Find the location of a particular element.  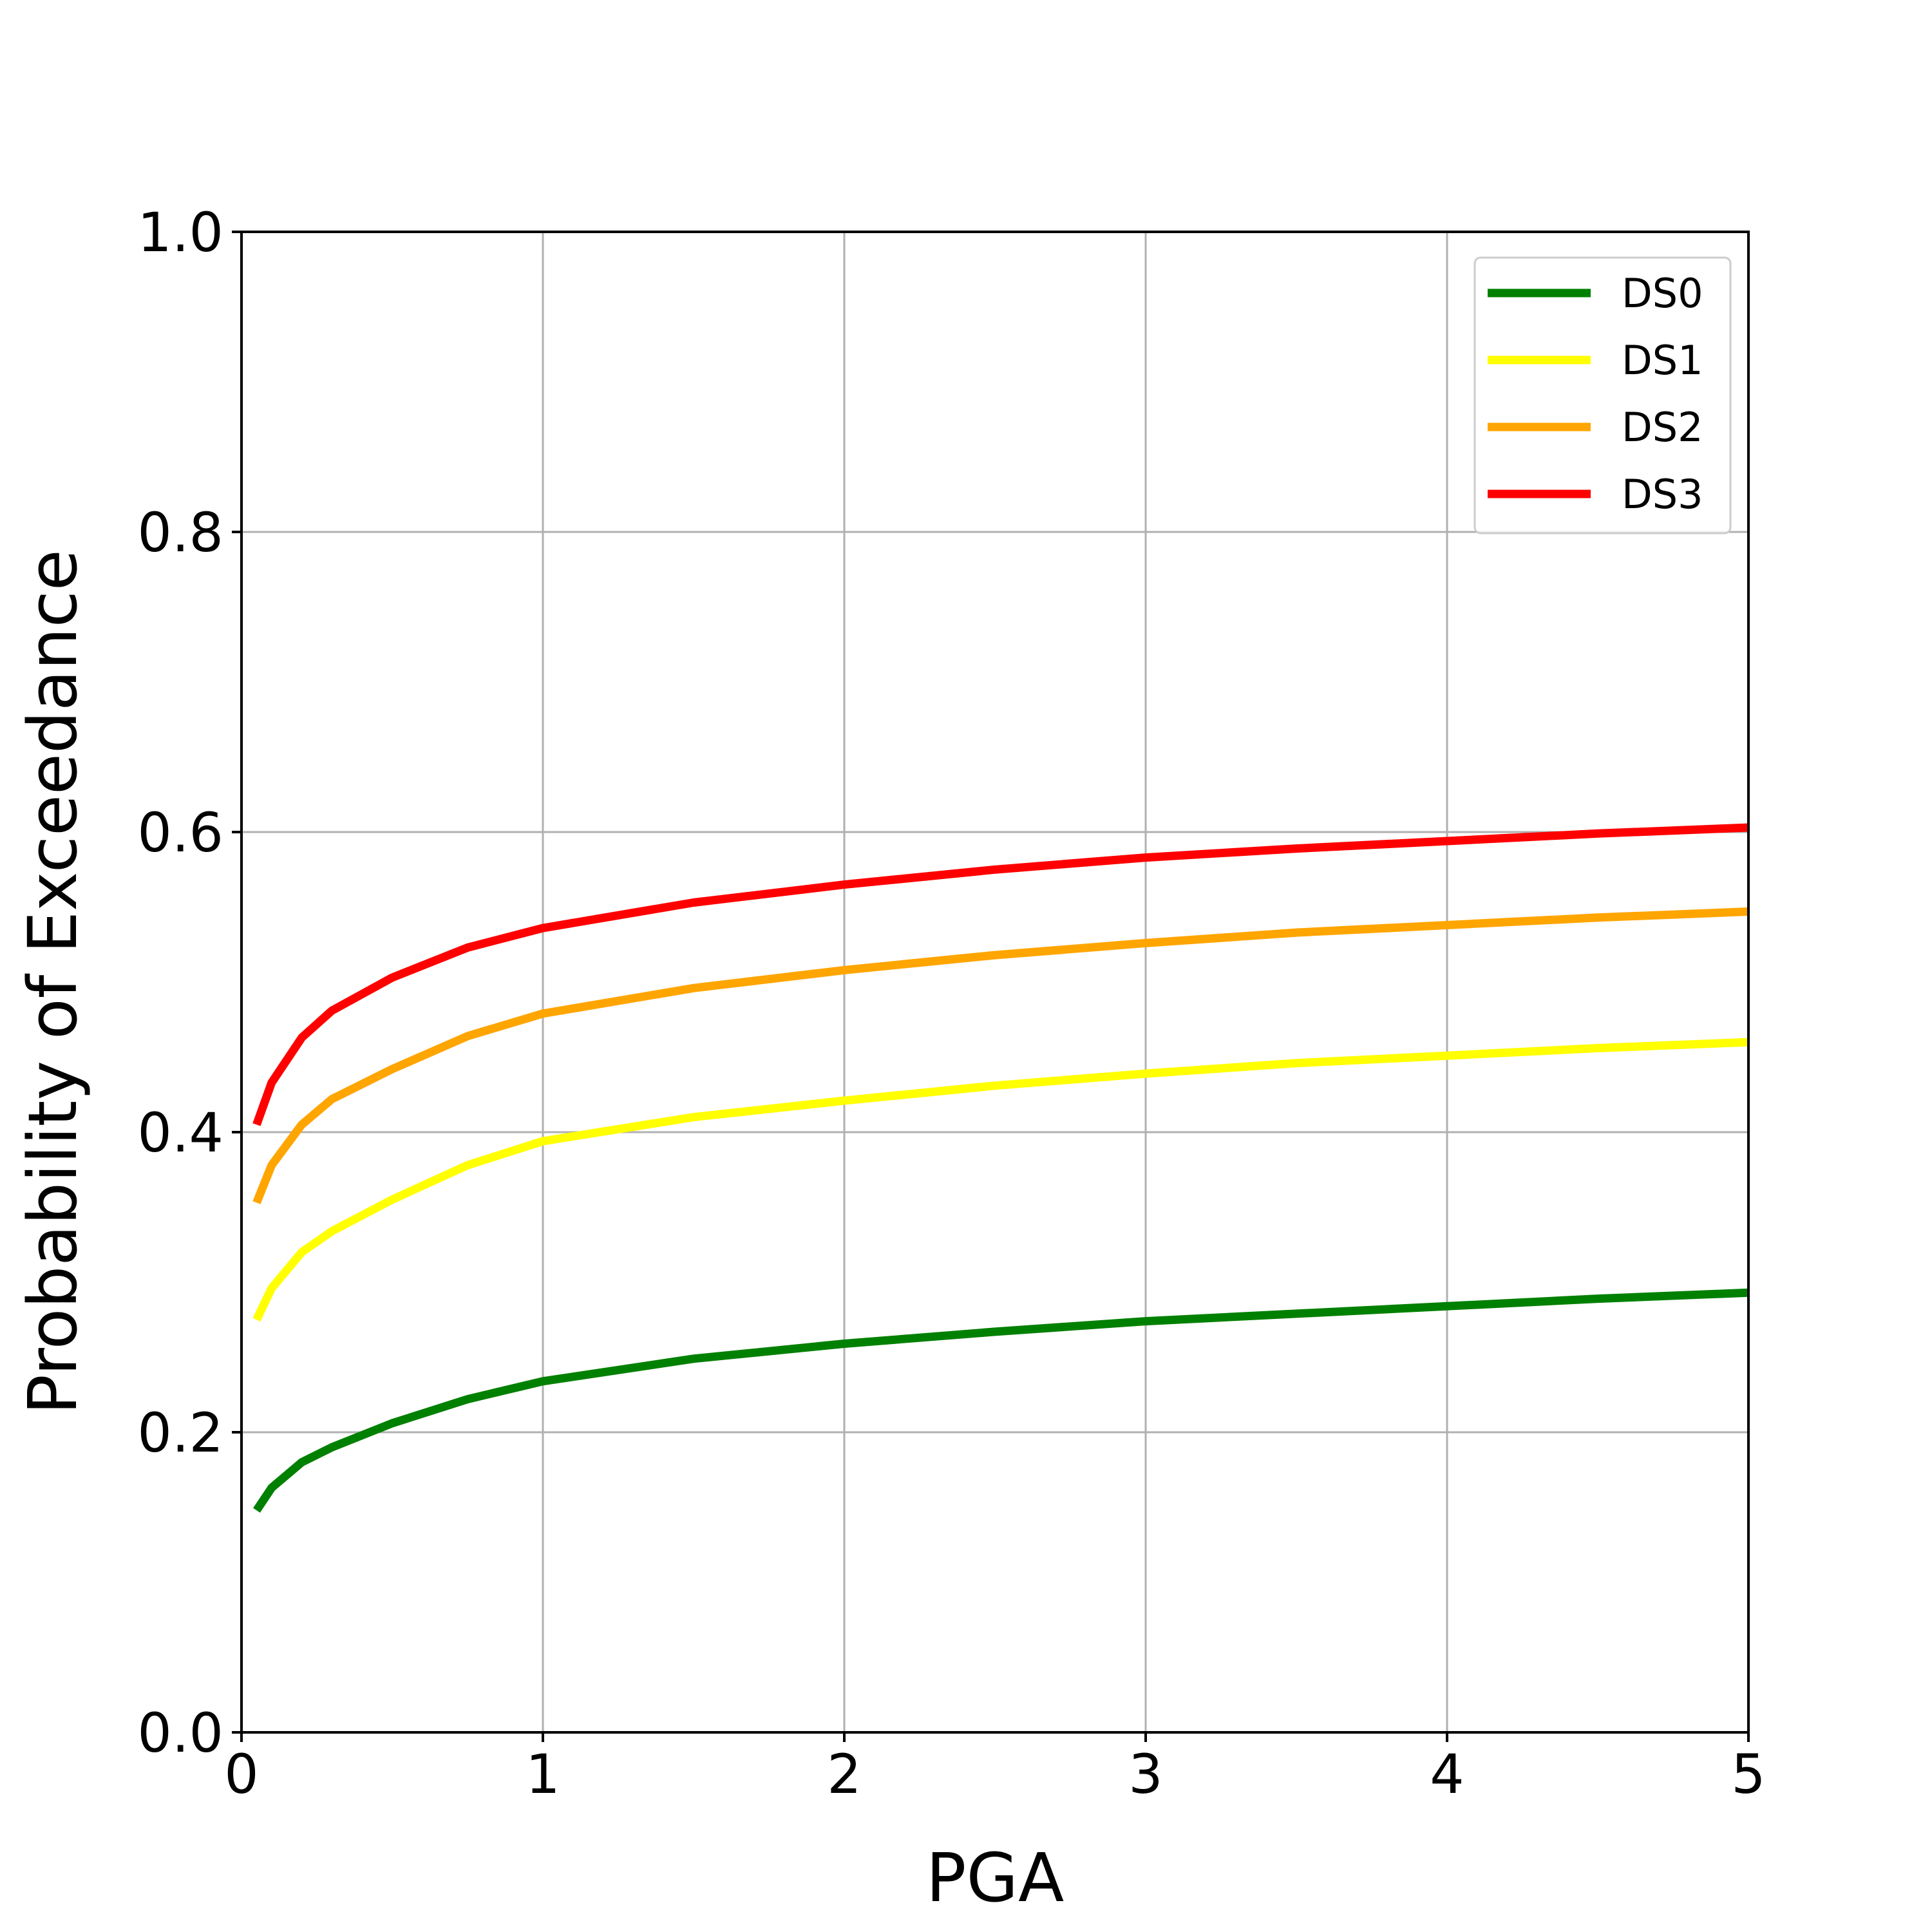

x-tick-label: 5 is located at coordinates (1748, 1774).